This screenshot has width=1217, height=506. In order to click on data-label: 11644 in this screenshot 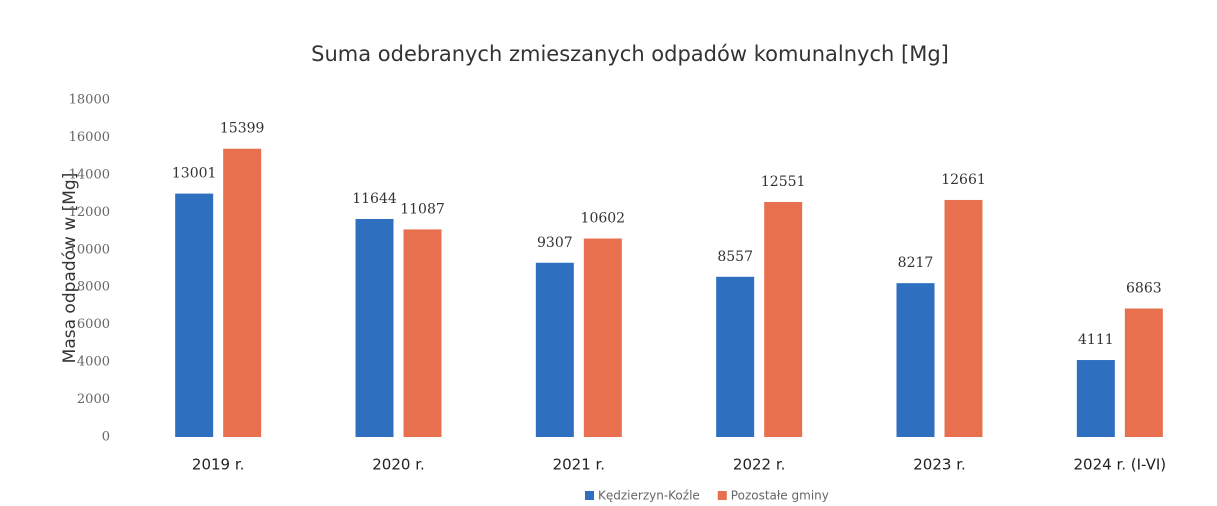, I will do `click(374, 199)`.